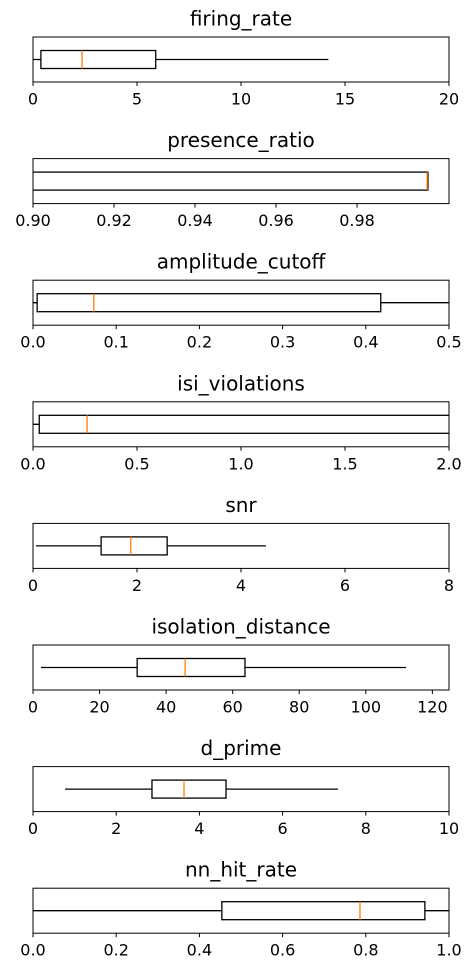 The height and width of the screenshot is (977, 474). I want to click on x-tick-label: 0.92, so click(114, 220).